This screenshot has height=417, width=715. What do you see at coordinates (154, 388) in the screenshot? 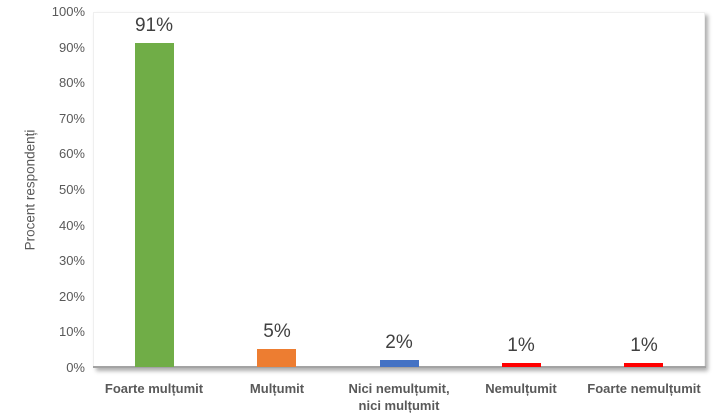
I see `category-label: Foarte mulțumit` at bounding box center [154, 388].